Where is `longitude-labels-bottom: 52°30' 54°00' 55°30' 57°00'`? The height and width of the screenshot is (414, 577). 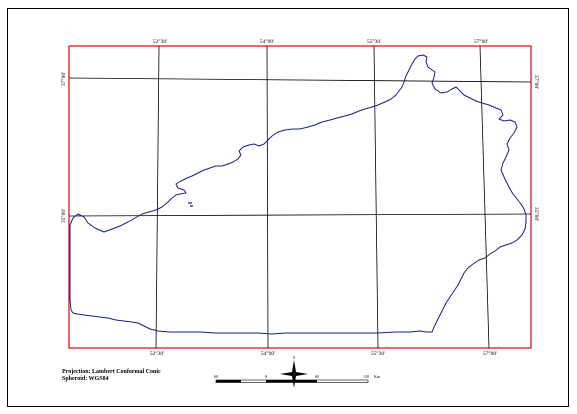 longitude-labels-bottom: 52°30' 54°00' 55°30' 57°00' is located at coordinates (323, 353).